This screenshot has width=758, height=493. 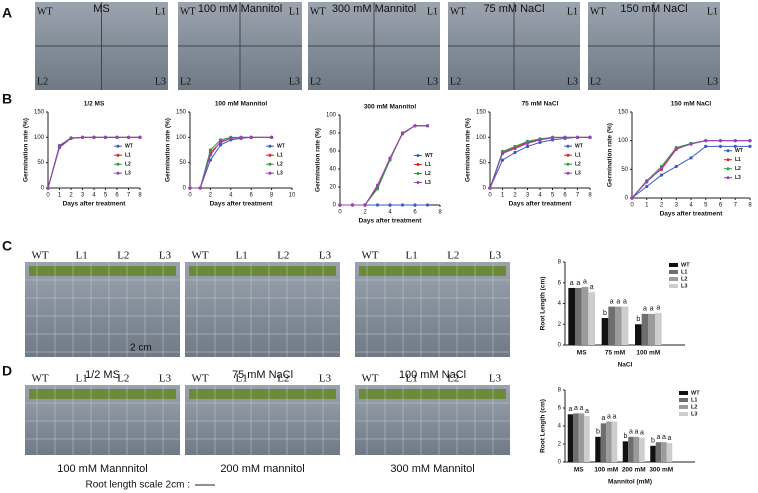 I want to click on y-tick-label: 100, so click(x=331, y=116).